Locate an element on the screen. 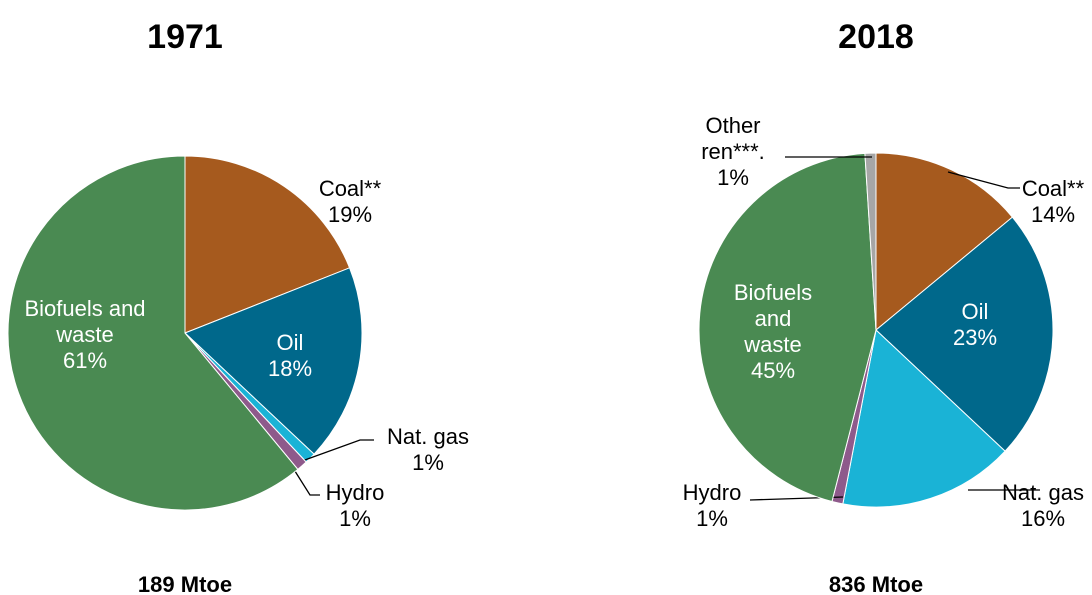  slice-value: 45% is located at coordinates (773, 370).